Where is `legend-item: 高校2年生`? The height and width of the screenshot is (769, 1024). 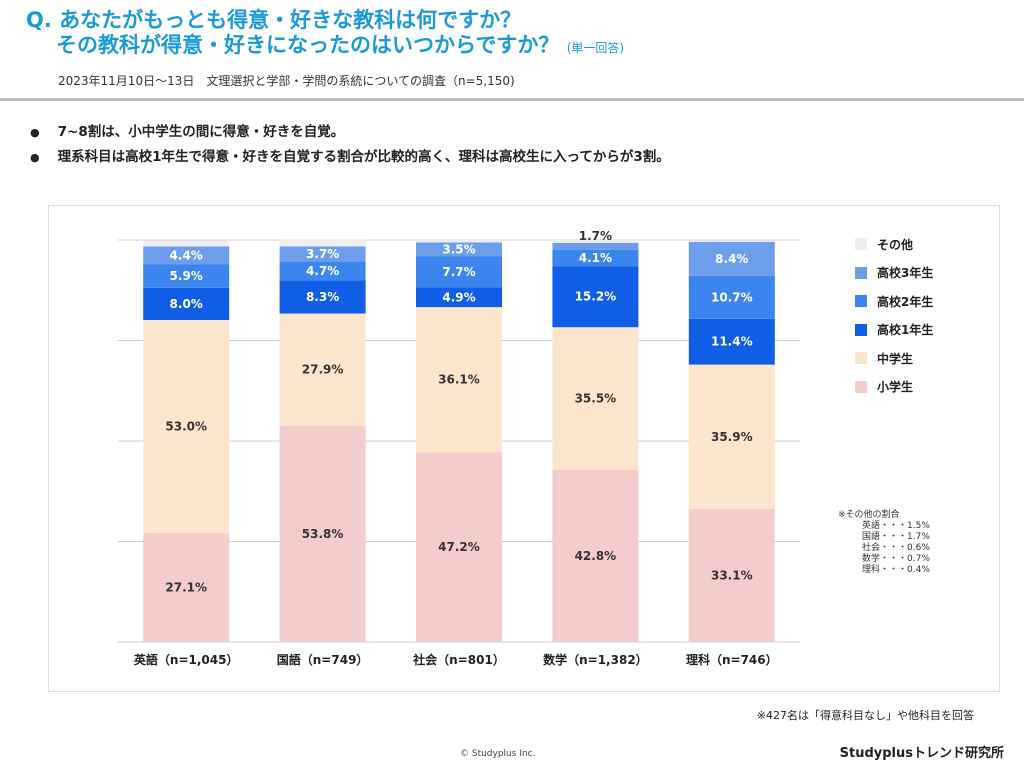 legend-item: 高校2年生 is located at coordinates (894, 301).